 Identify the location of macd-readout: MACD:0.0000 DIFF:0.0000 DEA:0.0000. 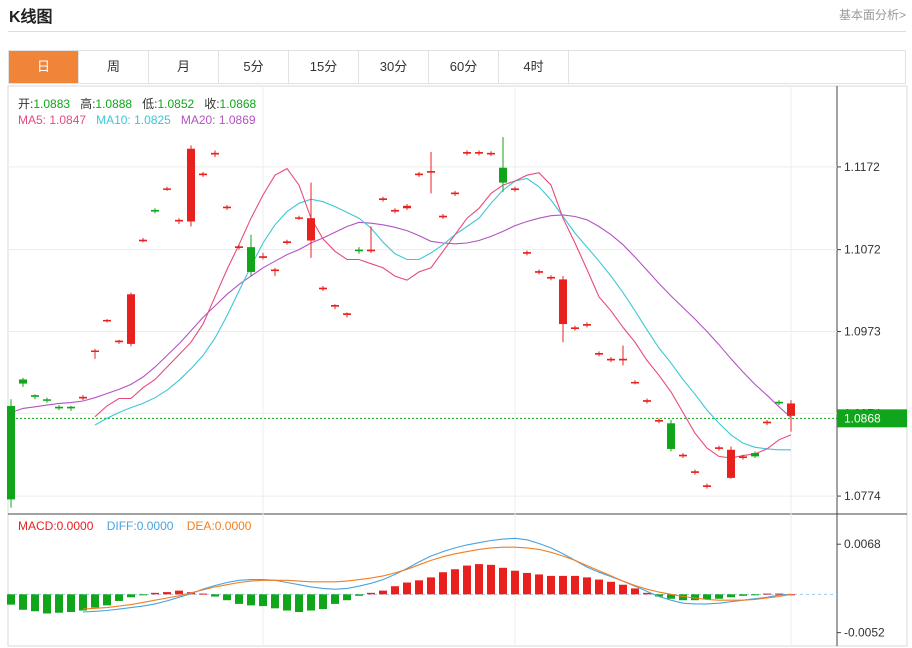
(134, 526).